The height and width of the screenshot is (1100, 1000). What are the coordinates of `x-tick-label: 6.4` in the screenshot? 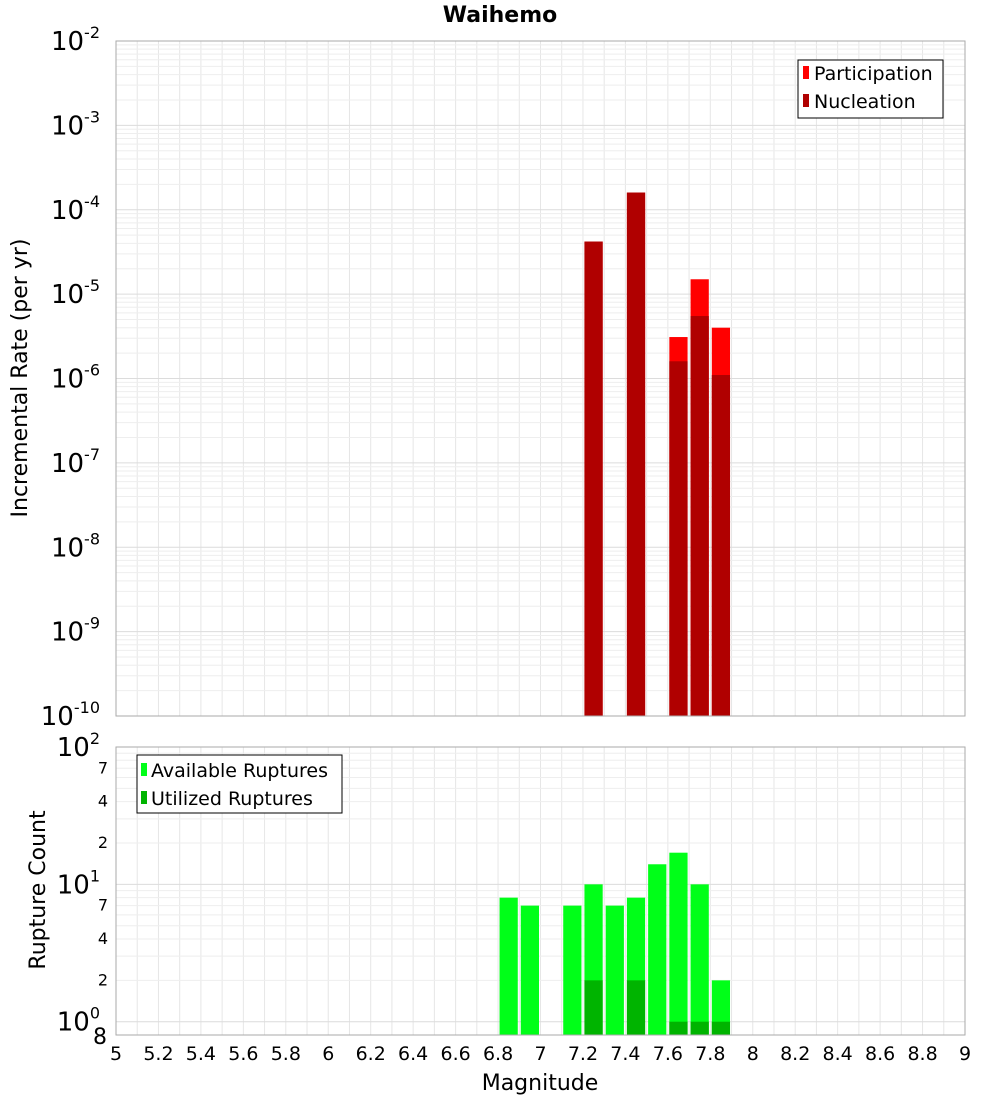 It's located at (413, 1054).